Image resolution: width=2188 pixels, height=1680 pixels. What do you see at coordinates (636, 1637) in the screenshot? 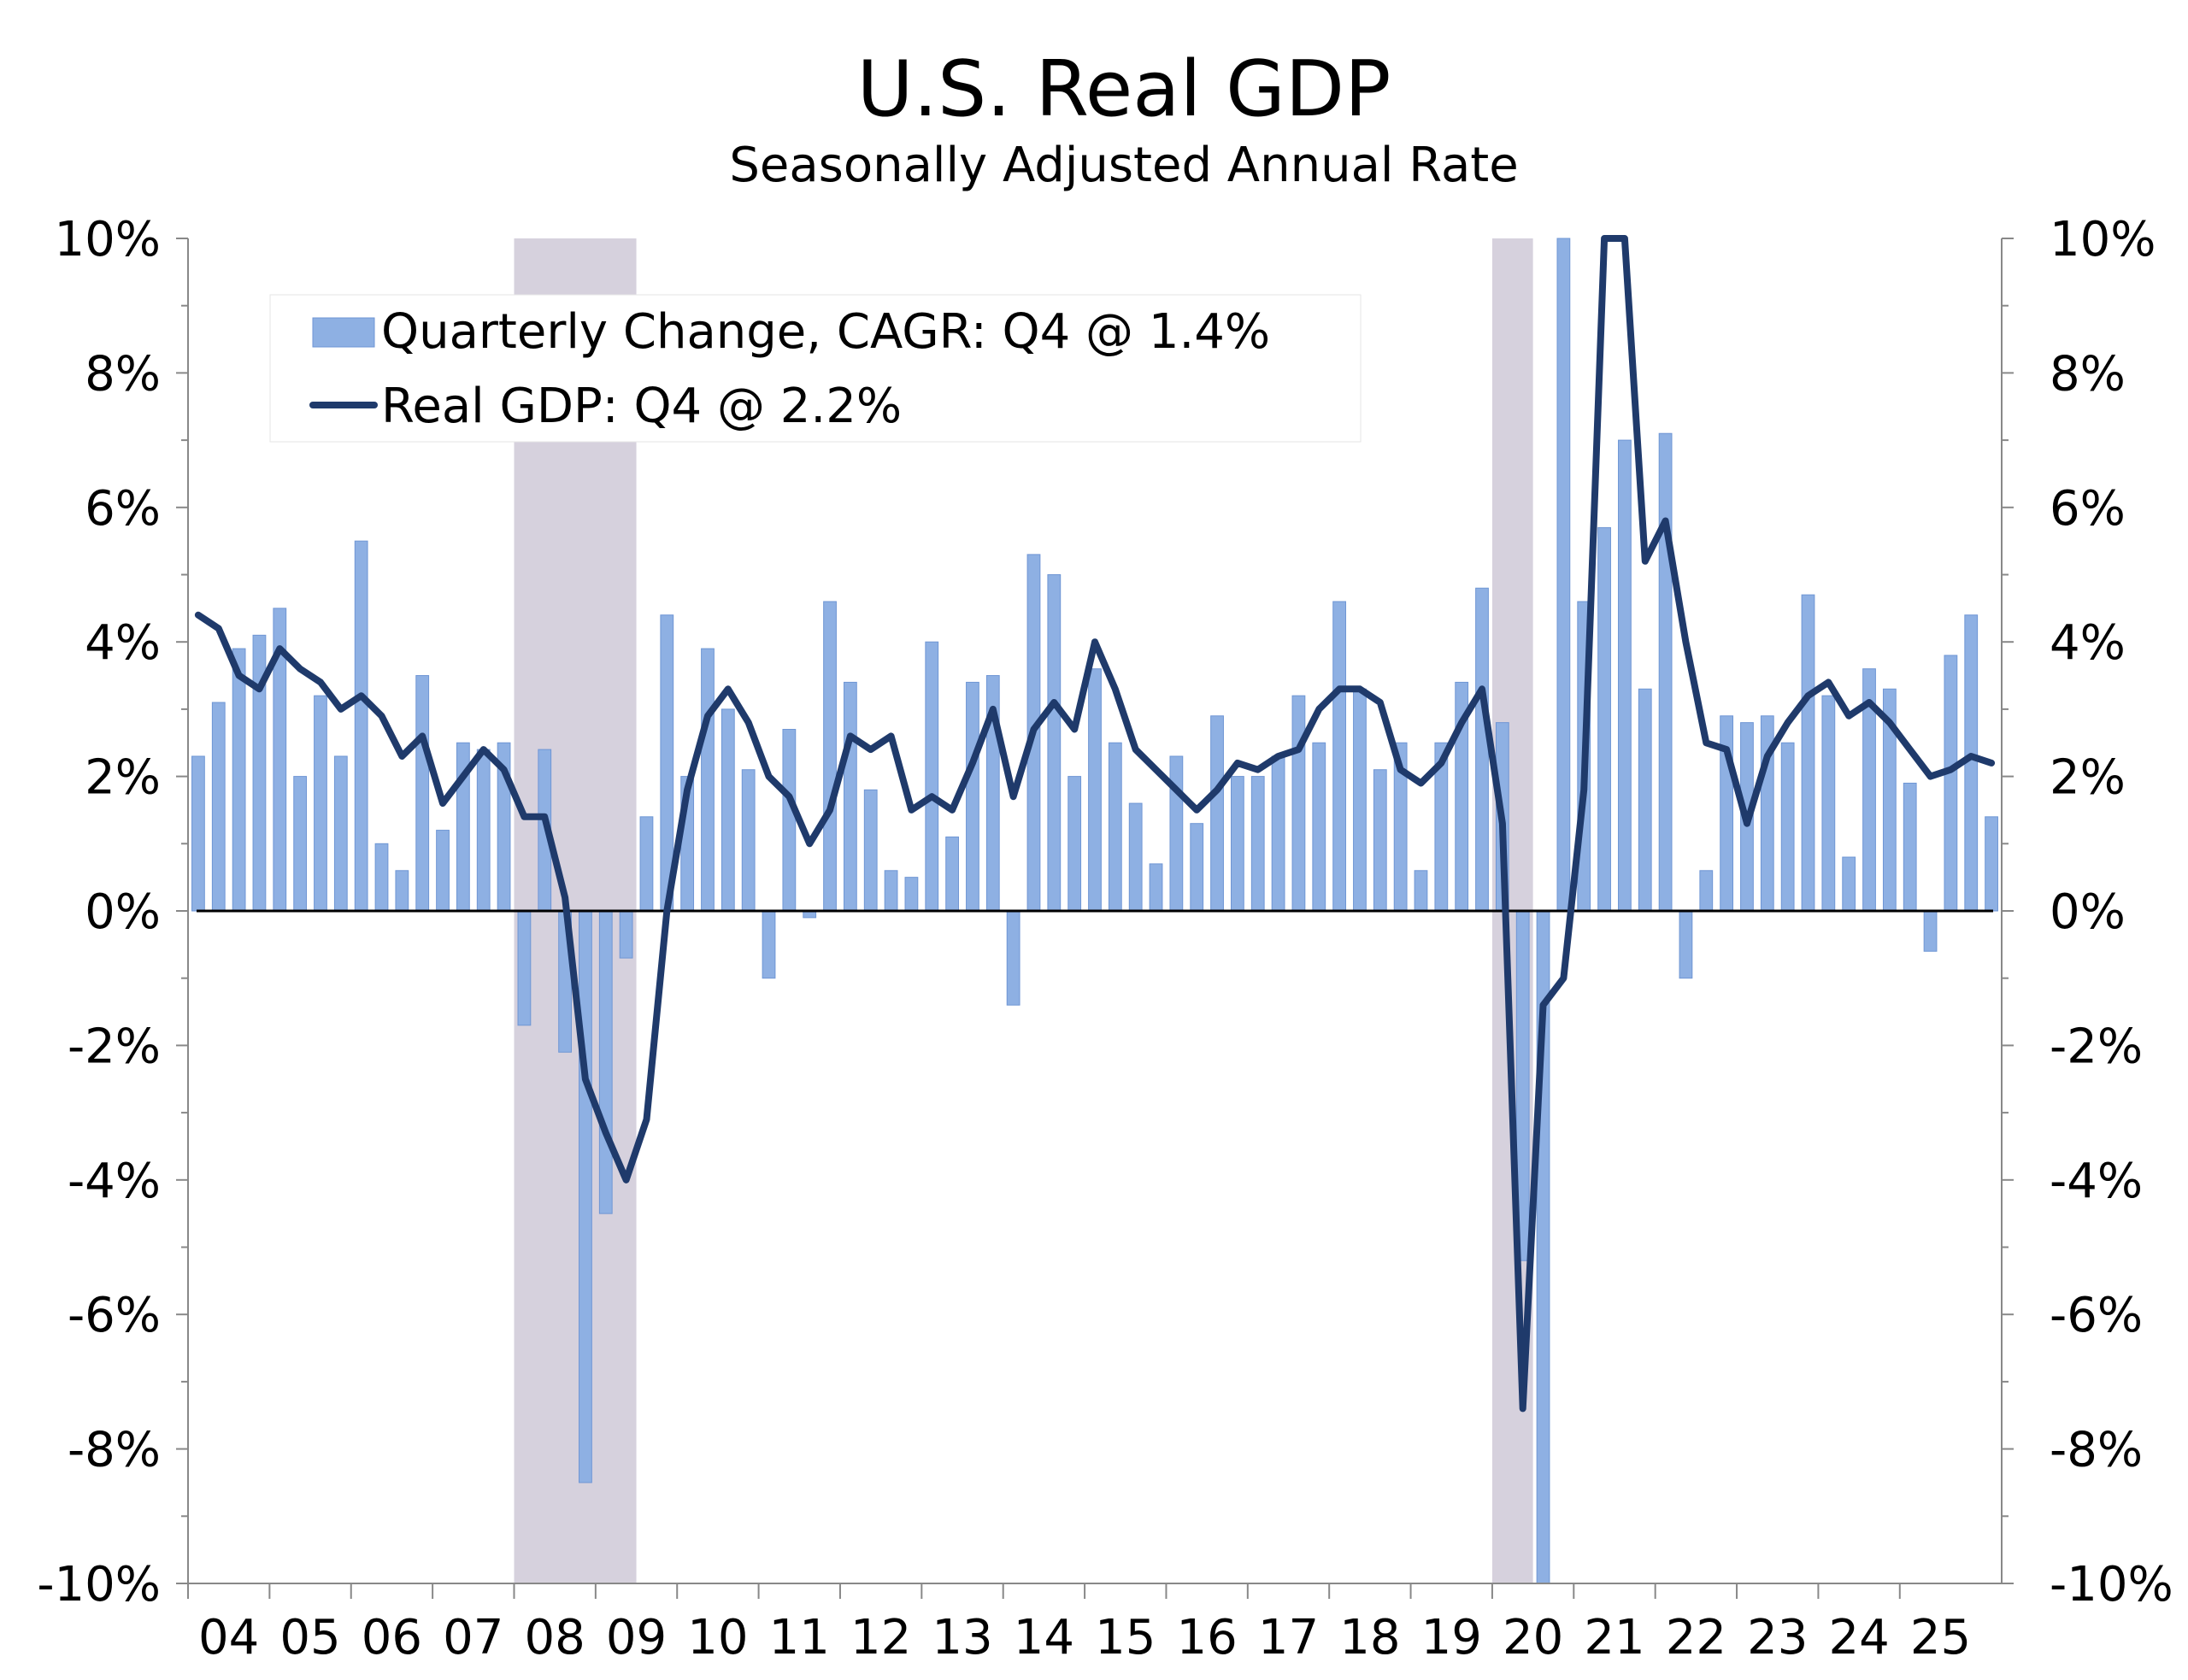
I see `x-tick-label: 09` at bounding box center [636, 1637].